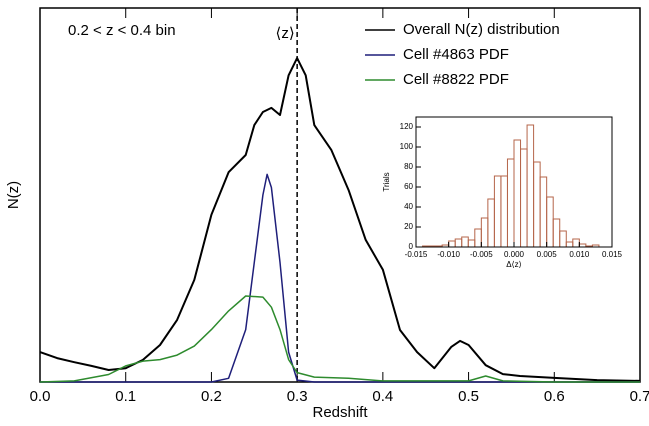 The width and height of the screenshot is (649, 426). I want to click on inset-y-tick-label: 40, so click(408, 206).